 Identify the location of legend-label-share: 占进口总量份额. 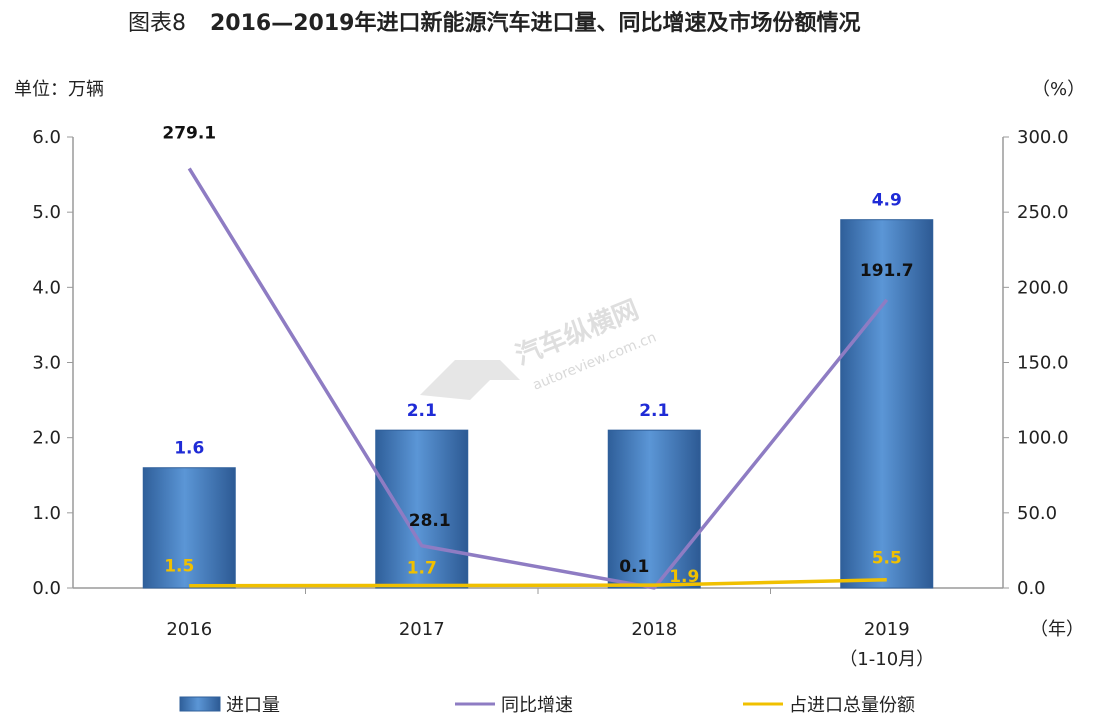
(852, 705).